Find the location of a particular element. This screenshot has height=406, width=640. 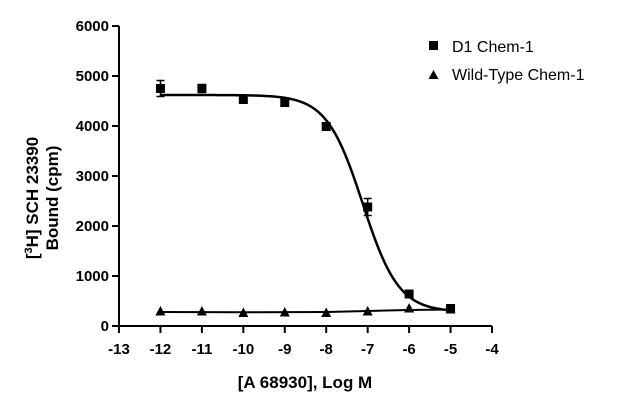

legend-label-d1-chem-1: D1 Chem-1 is located at coordinates (493, 47).